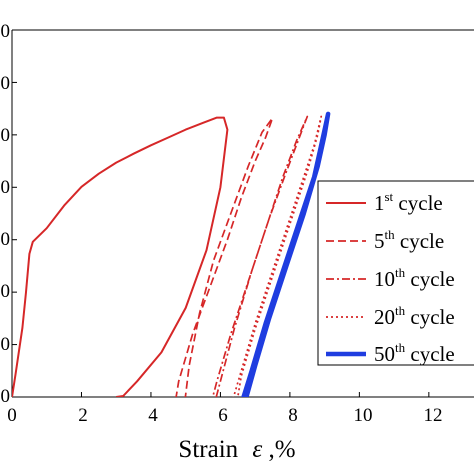 This screenshot has width=474, height=474. I want to click on x-tick-label: 8, so click(293, 415).